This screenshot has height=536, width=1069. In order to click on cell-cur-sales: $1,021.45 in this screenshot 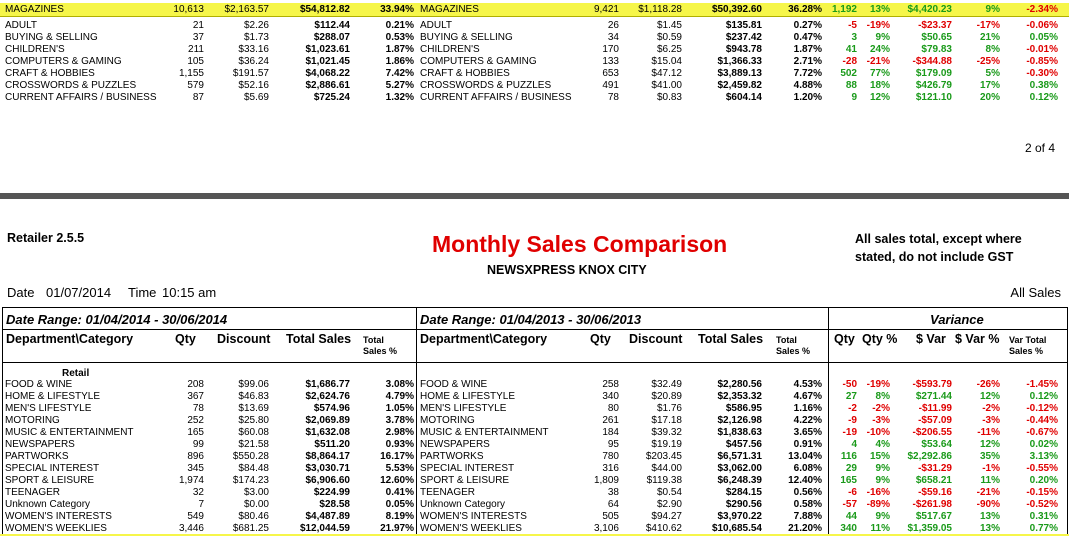, I will do `click(328, 61)`.